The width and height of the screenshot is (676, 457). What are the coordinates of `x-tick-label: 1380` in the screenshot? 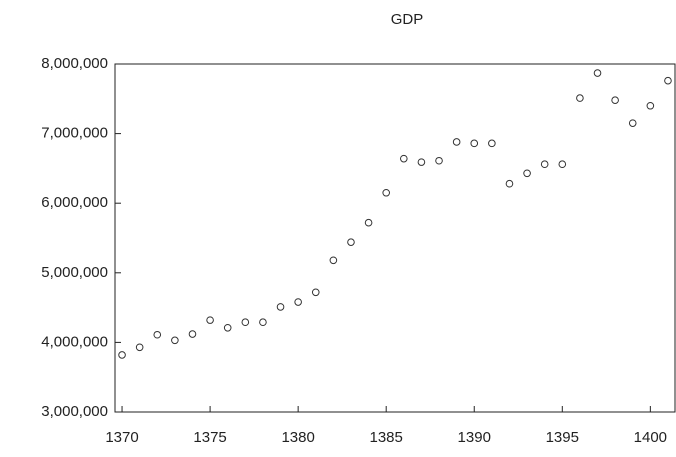 It's located at (297, 437).